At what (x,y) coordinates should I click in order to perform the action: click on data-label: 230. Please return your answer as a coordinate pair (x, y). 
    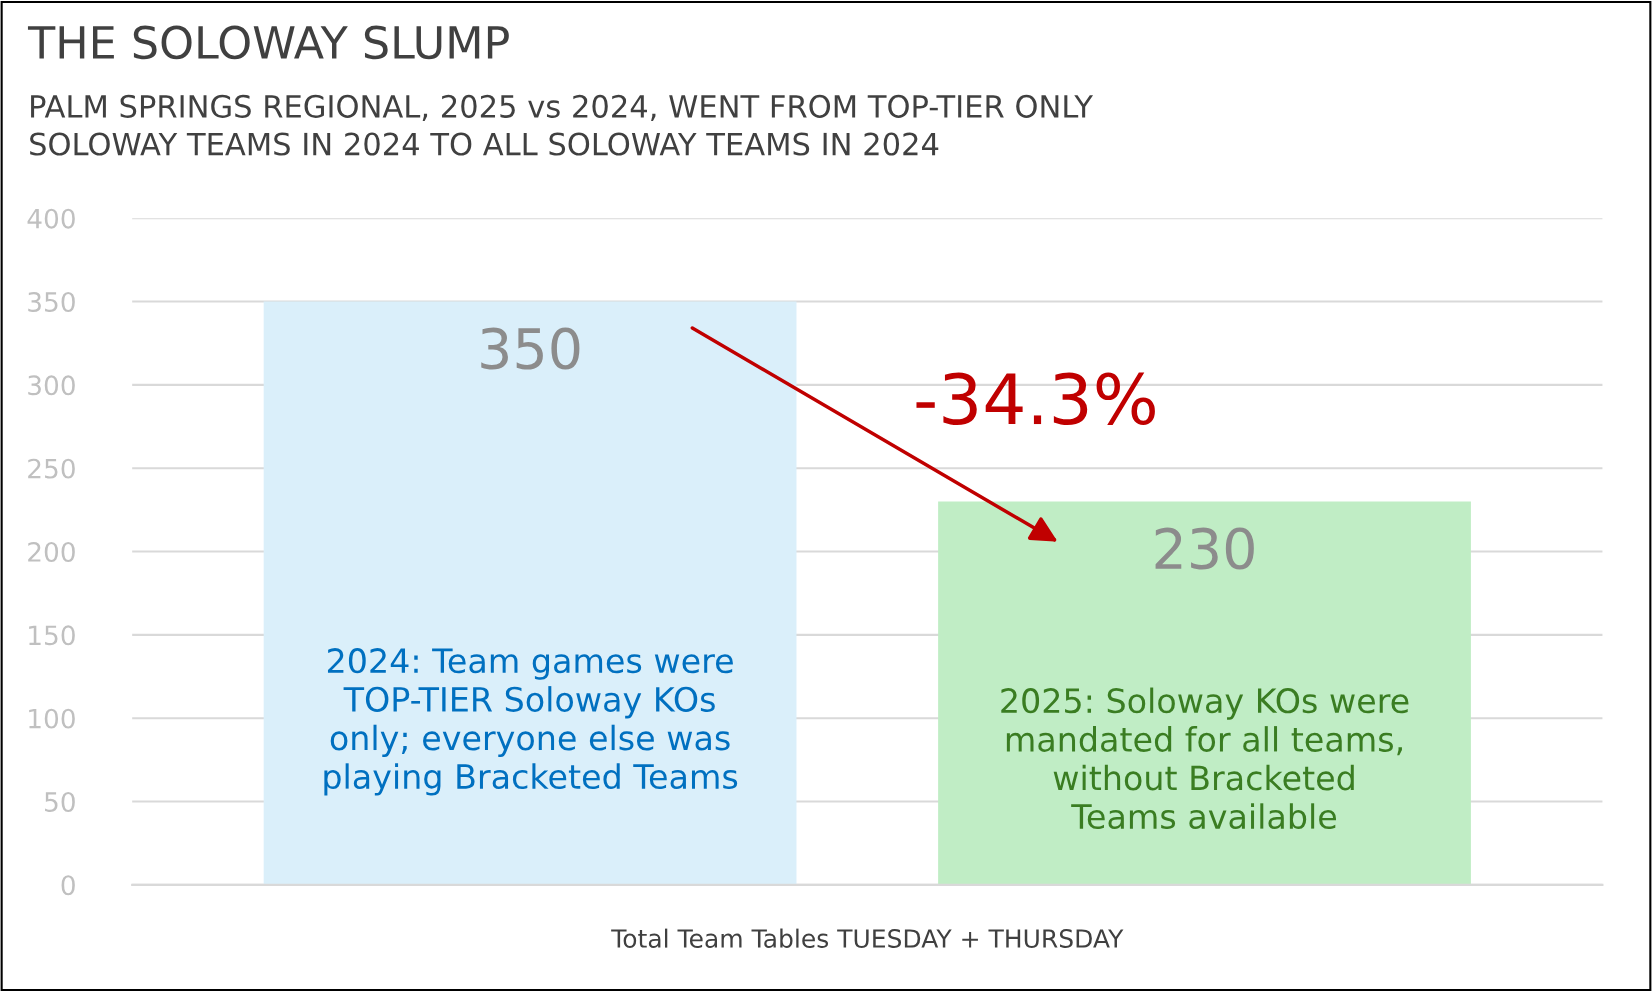
    Looking at the image, I should click on (1204, 548).